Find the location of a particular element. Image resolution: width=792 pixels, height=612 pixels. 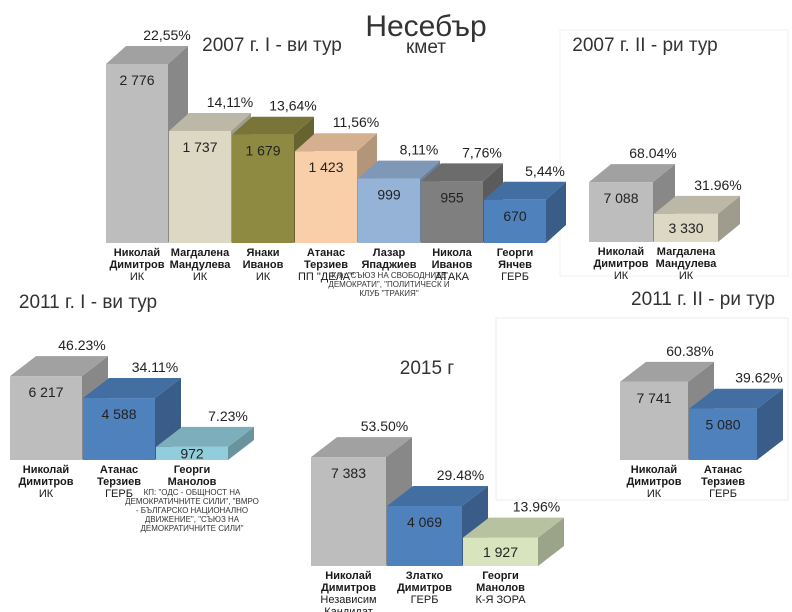

party-note-label: КП: "ОДС - ОБЩНОСТ НА is located at coordinates (192, 492).